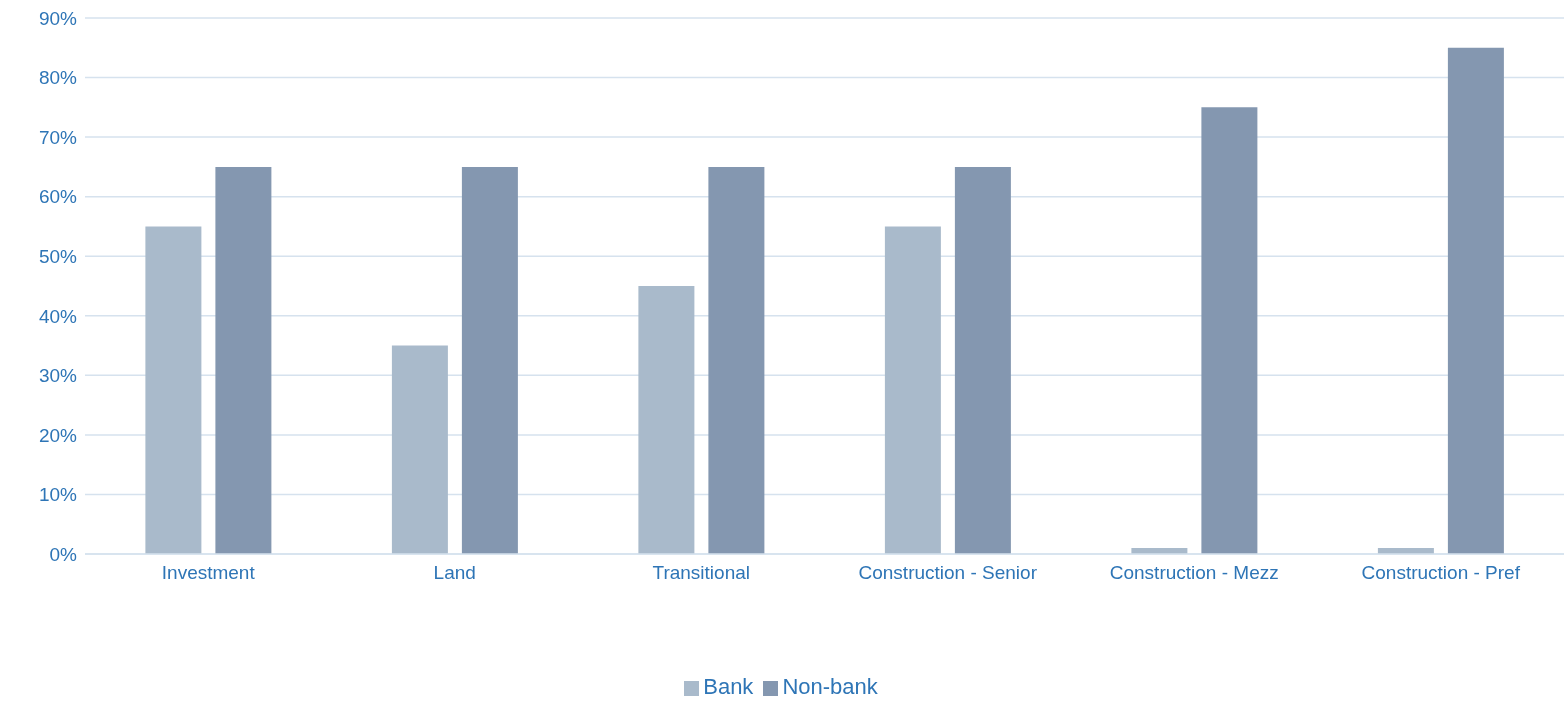 This screenshot has height=716, width=1566. What do you see at coordinates (58, 495) in the screenshot?
I see `y-tick-label: 10%` at bounding box center [58, 495].